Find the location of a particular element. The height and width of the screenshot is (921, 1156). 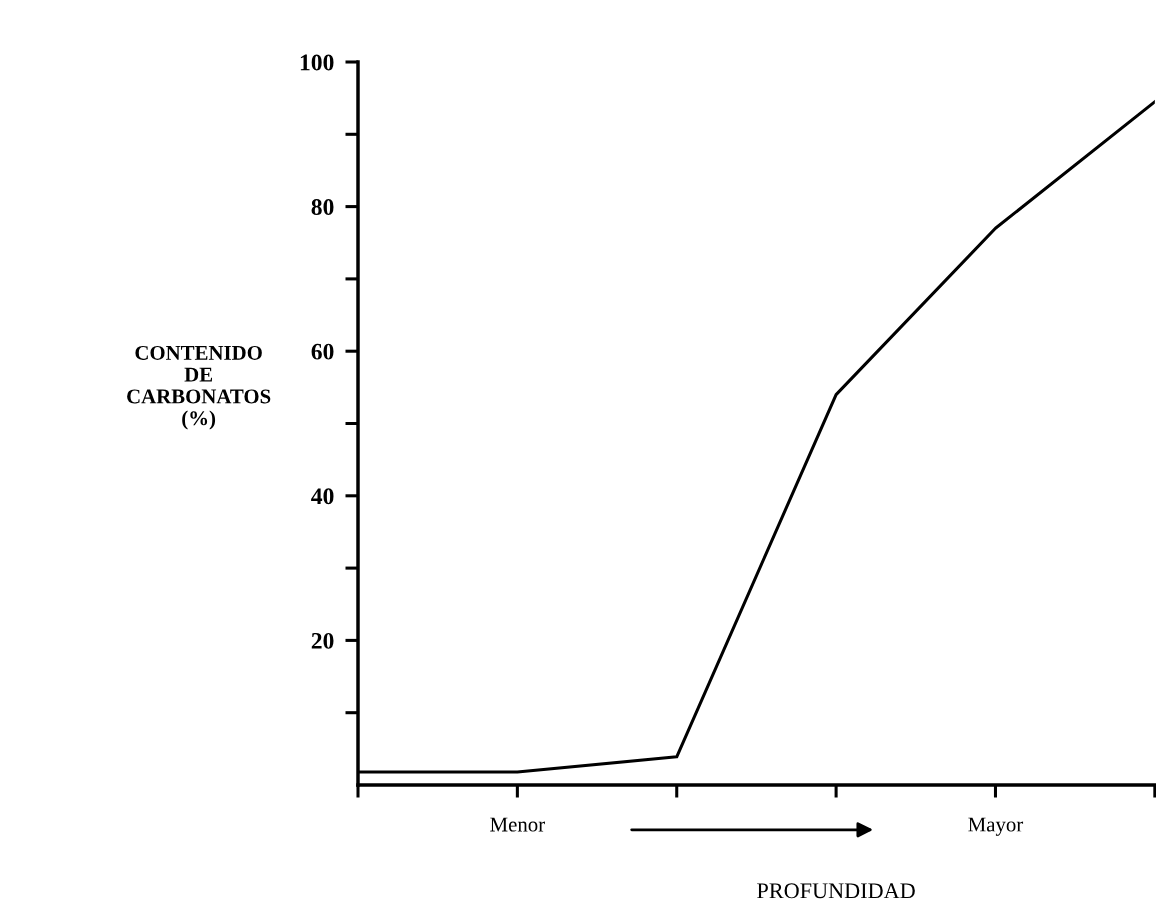

x-axis-title: PROFUNDIDAD is located at coordinates (836, 891).